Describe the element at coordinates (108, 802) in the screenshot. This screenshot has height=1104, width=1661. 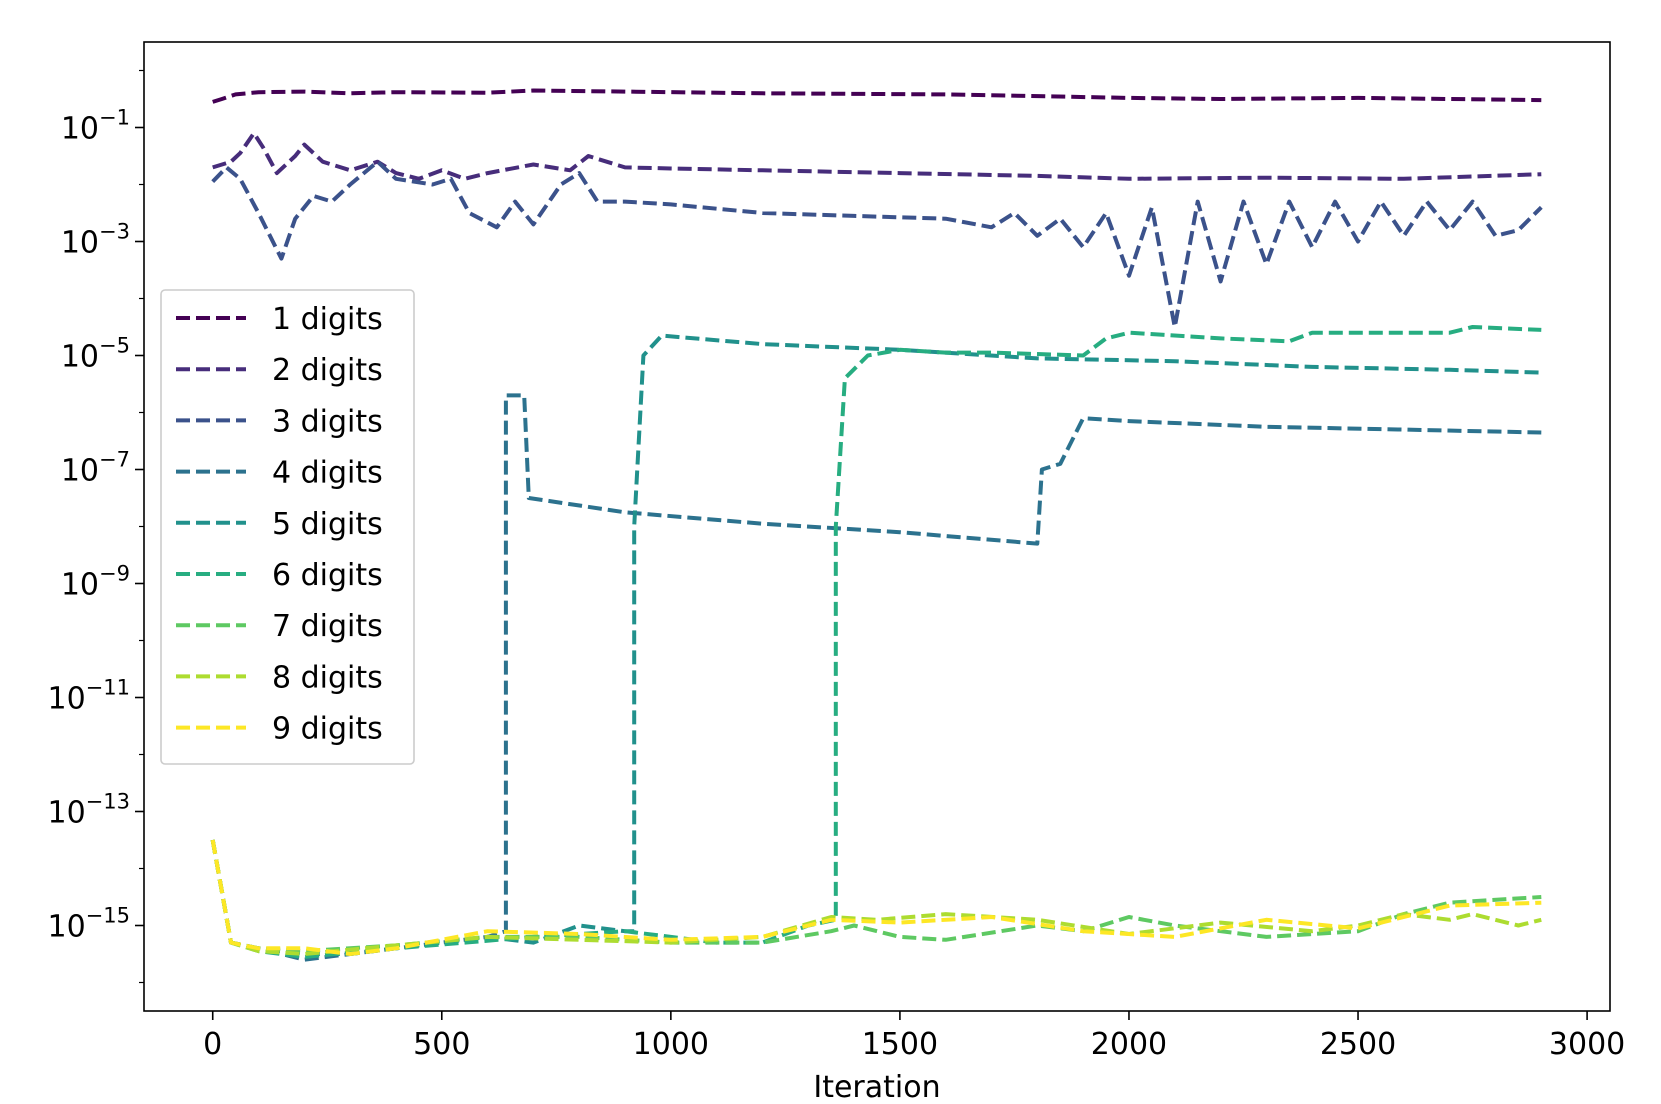
I see `y-tick-exponent: −13` at that location.